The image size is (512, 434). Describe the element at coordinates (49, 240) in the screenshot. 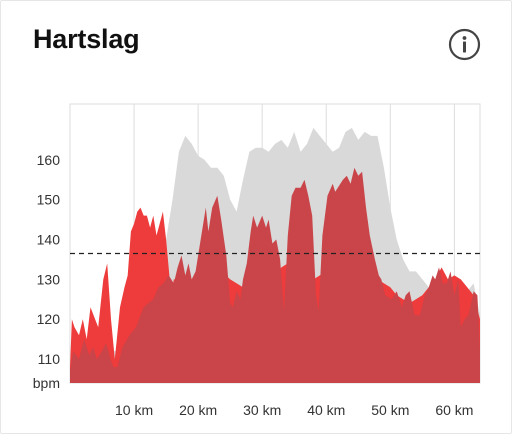

I see `y-tick-label: 140` at that location.